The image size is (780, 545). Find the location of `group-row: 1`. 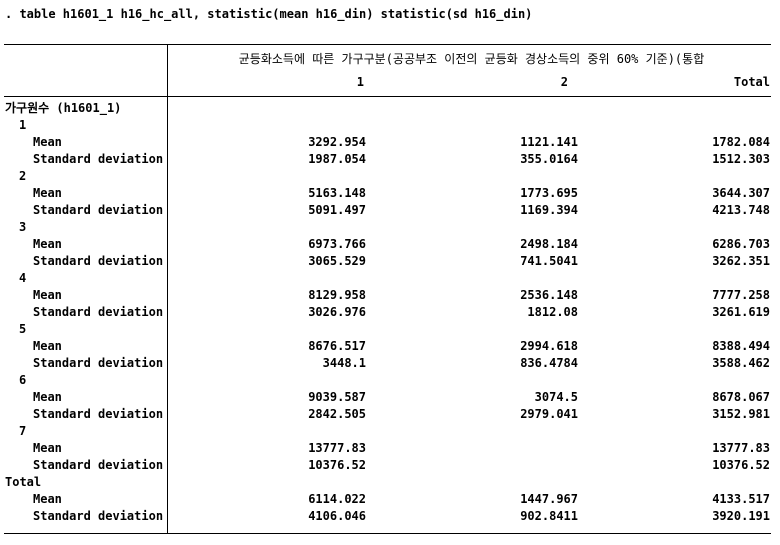

group-row: 1 is located at coordinates (387, 125).